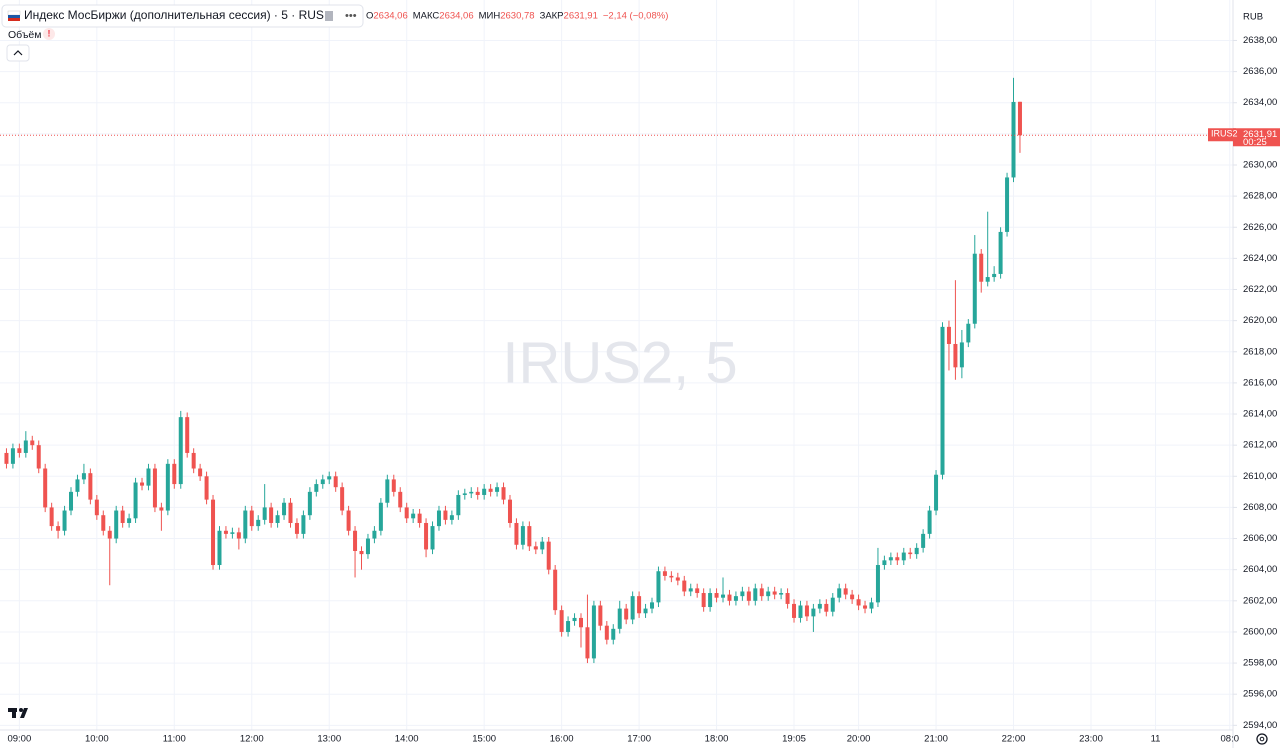 Image resolution: width=1280 pixels, height=748 pixels. What do you see at coordinates (1091, 739) in the screenshot?
I see `x-tick-label: 23:00` at bounding box center [1091, 739].